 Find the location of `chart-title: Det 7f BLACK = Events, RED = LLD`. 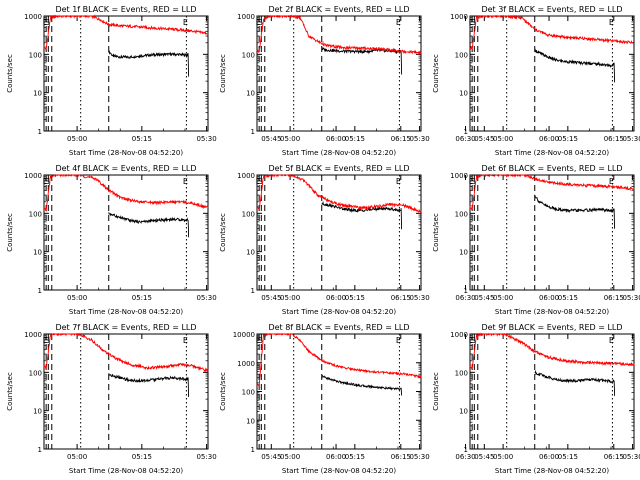

chart-title: Det 7f BLACK = Events, RED = LLD is located at coordinates (125, 327).